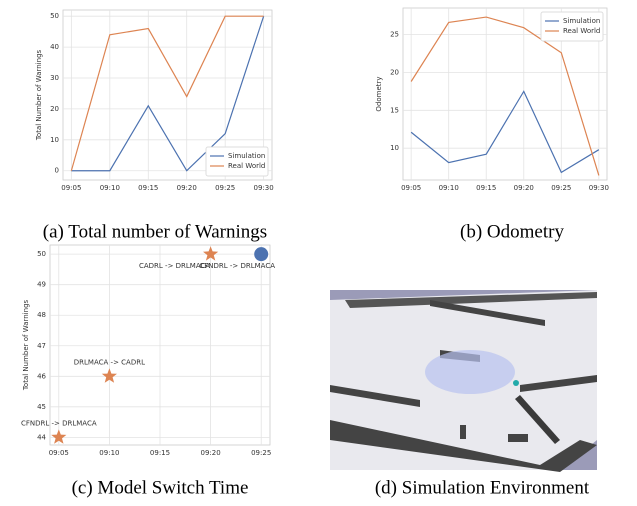 Image resolution: width=637 pixels, height=506 pixels. I want to click on y-tick-label: 40, so click(54, 47).